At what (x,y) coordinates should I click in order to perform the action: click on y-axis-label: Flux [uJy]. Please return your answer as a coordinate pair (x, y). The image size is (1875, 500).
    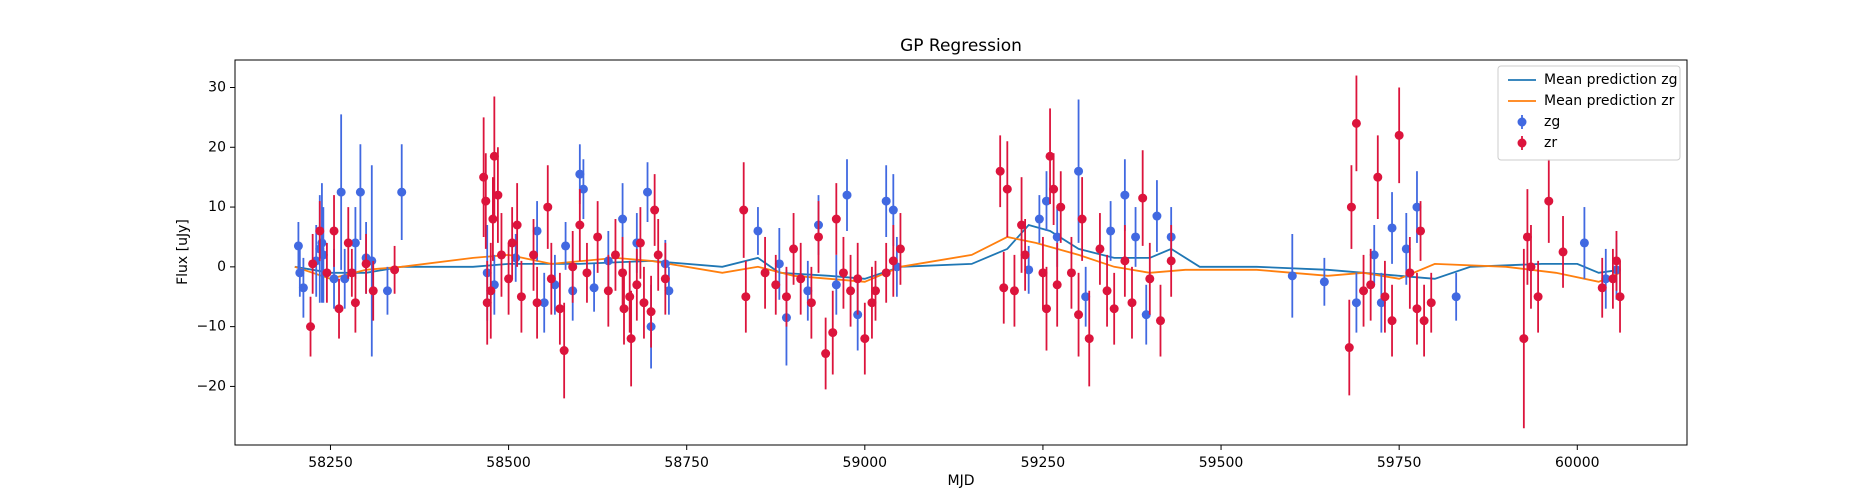
    Looking at the image, I should click on (183, 252).